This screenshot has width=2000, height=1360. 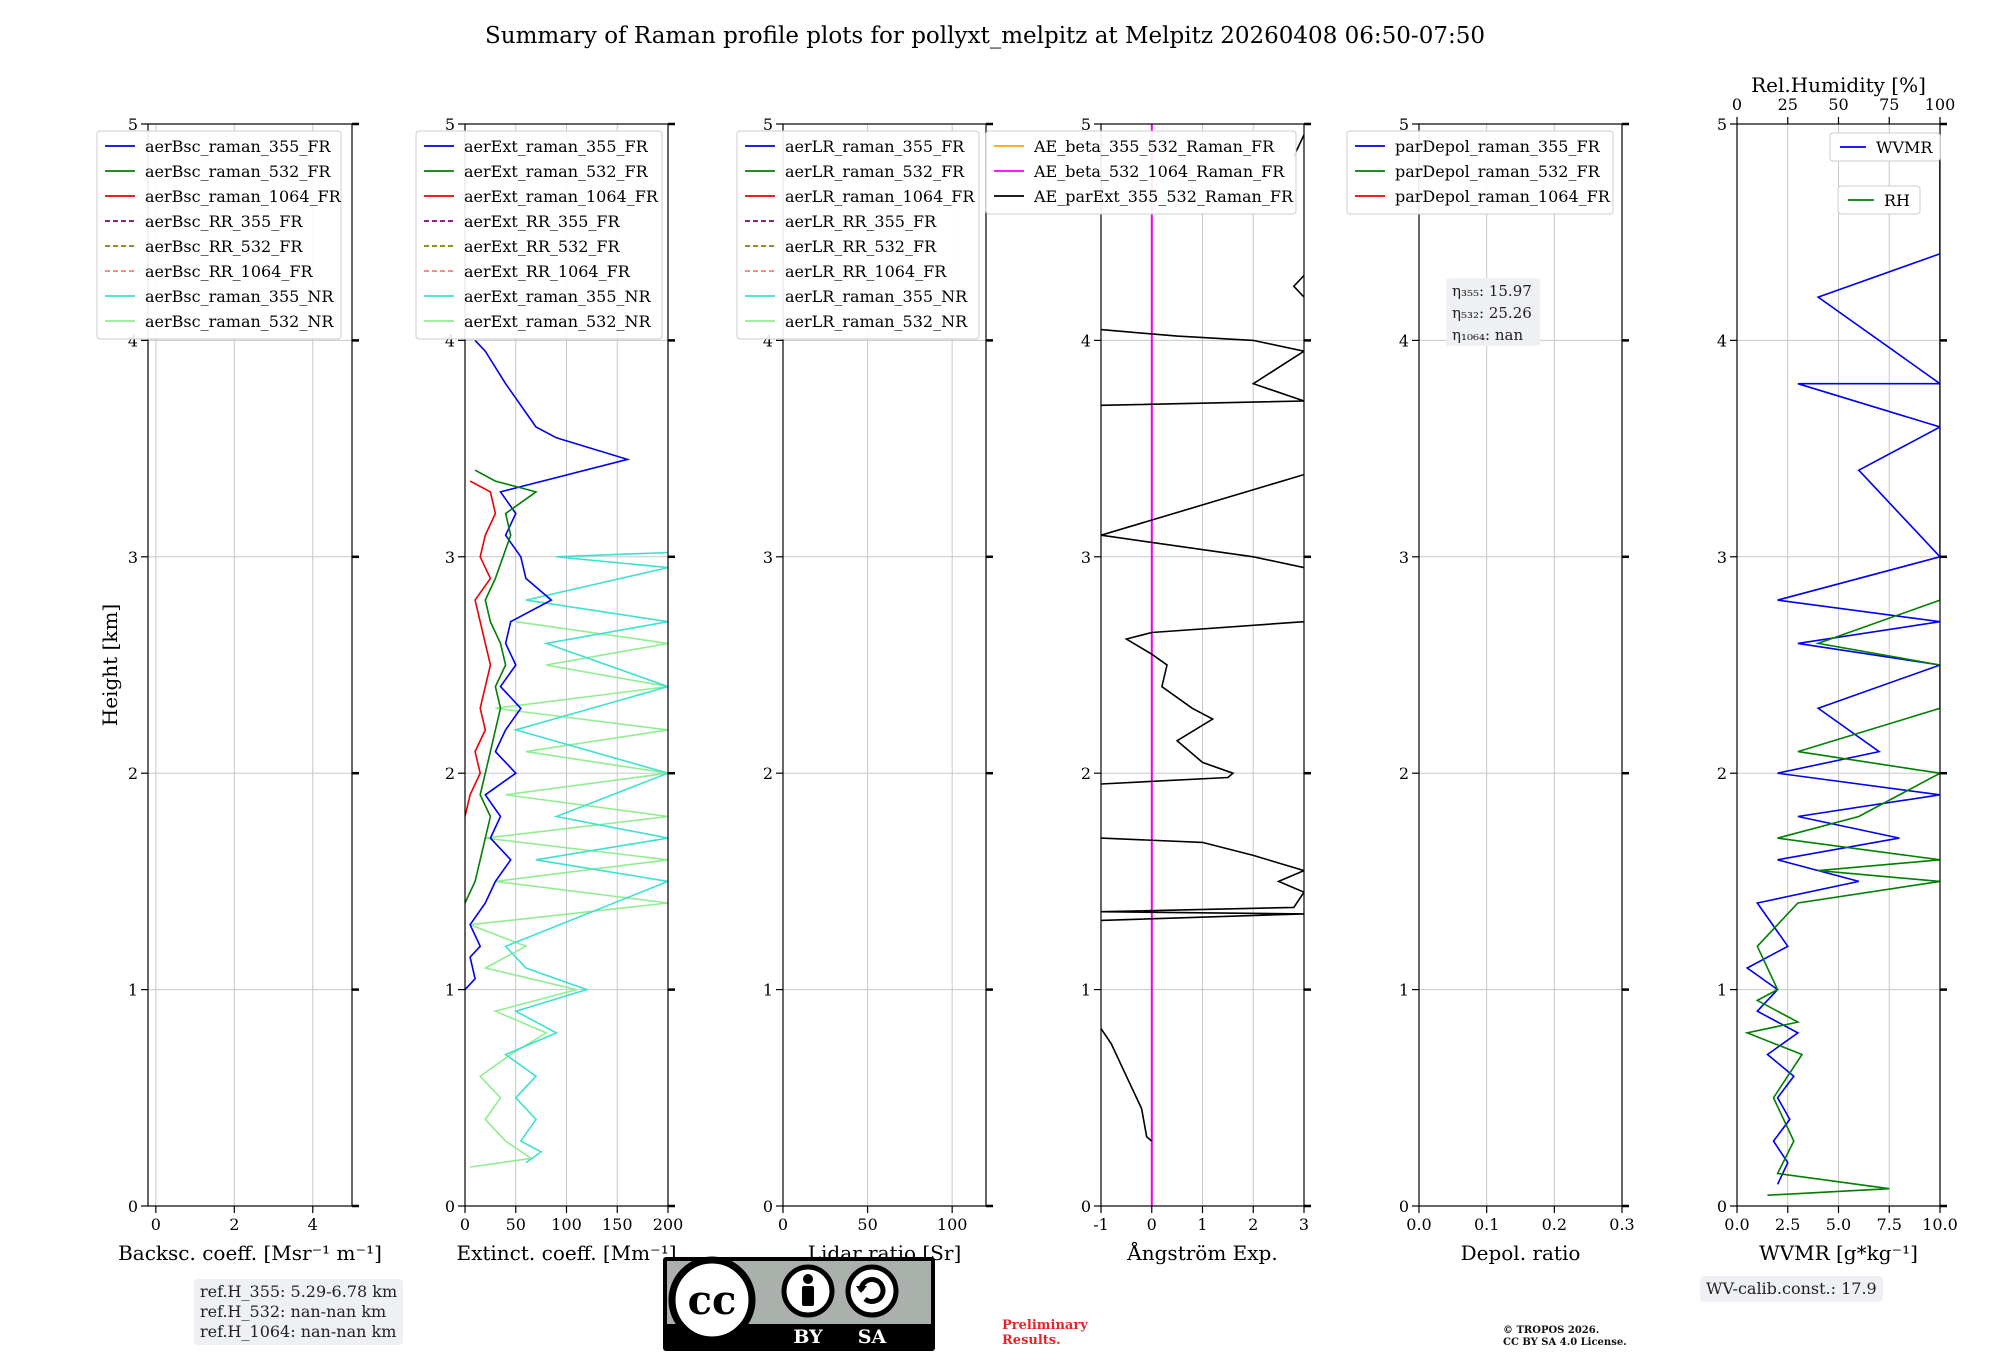 I want to click on legend-label: aerExt_raman_532_NR, so click(x=558, y=321).